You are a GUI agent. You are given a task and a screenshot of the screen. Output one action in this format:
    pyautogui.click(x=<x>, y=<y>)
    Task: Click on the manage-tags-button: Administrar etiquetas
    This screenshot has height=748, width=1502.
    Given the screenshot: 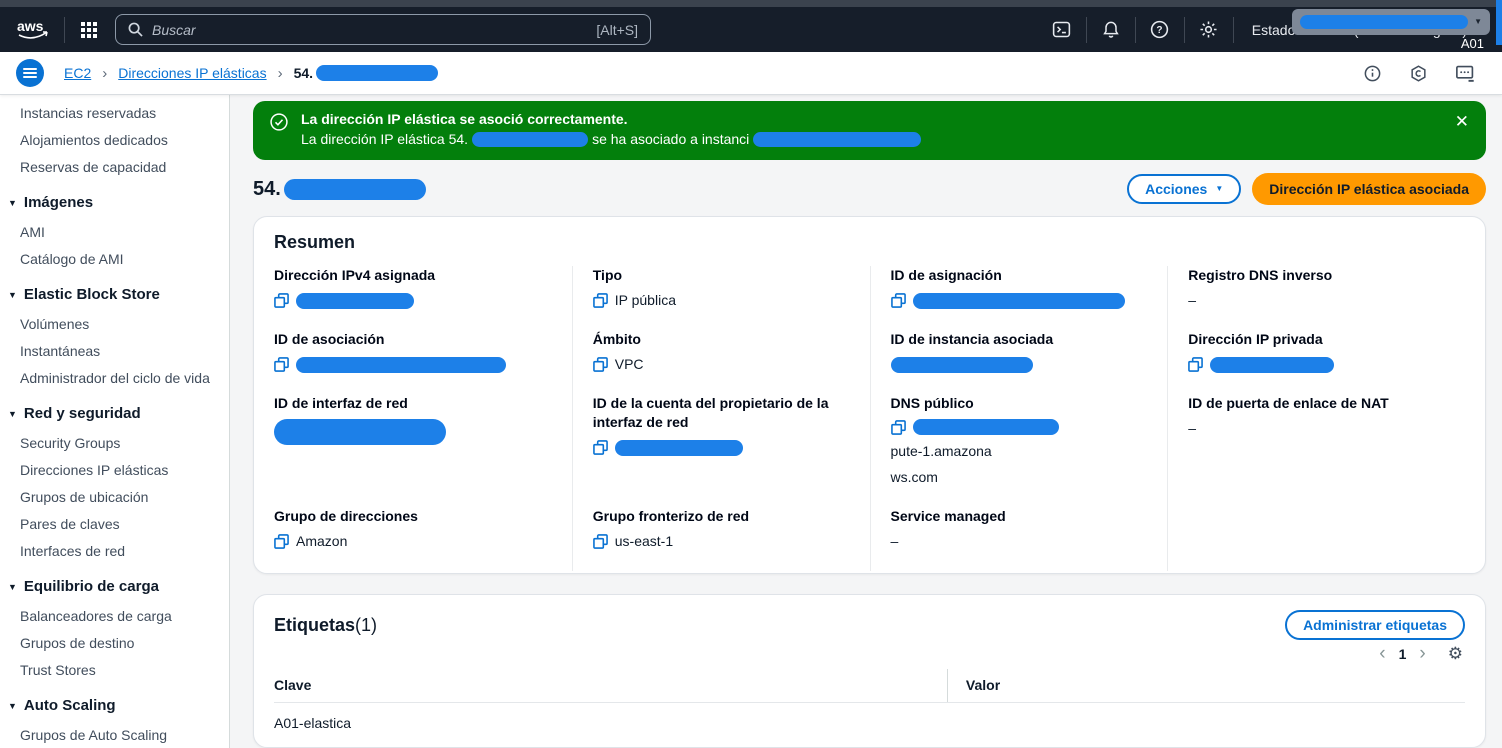 What is the action you would take?
    pyautogui.click(x=1375, y=625)
    